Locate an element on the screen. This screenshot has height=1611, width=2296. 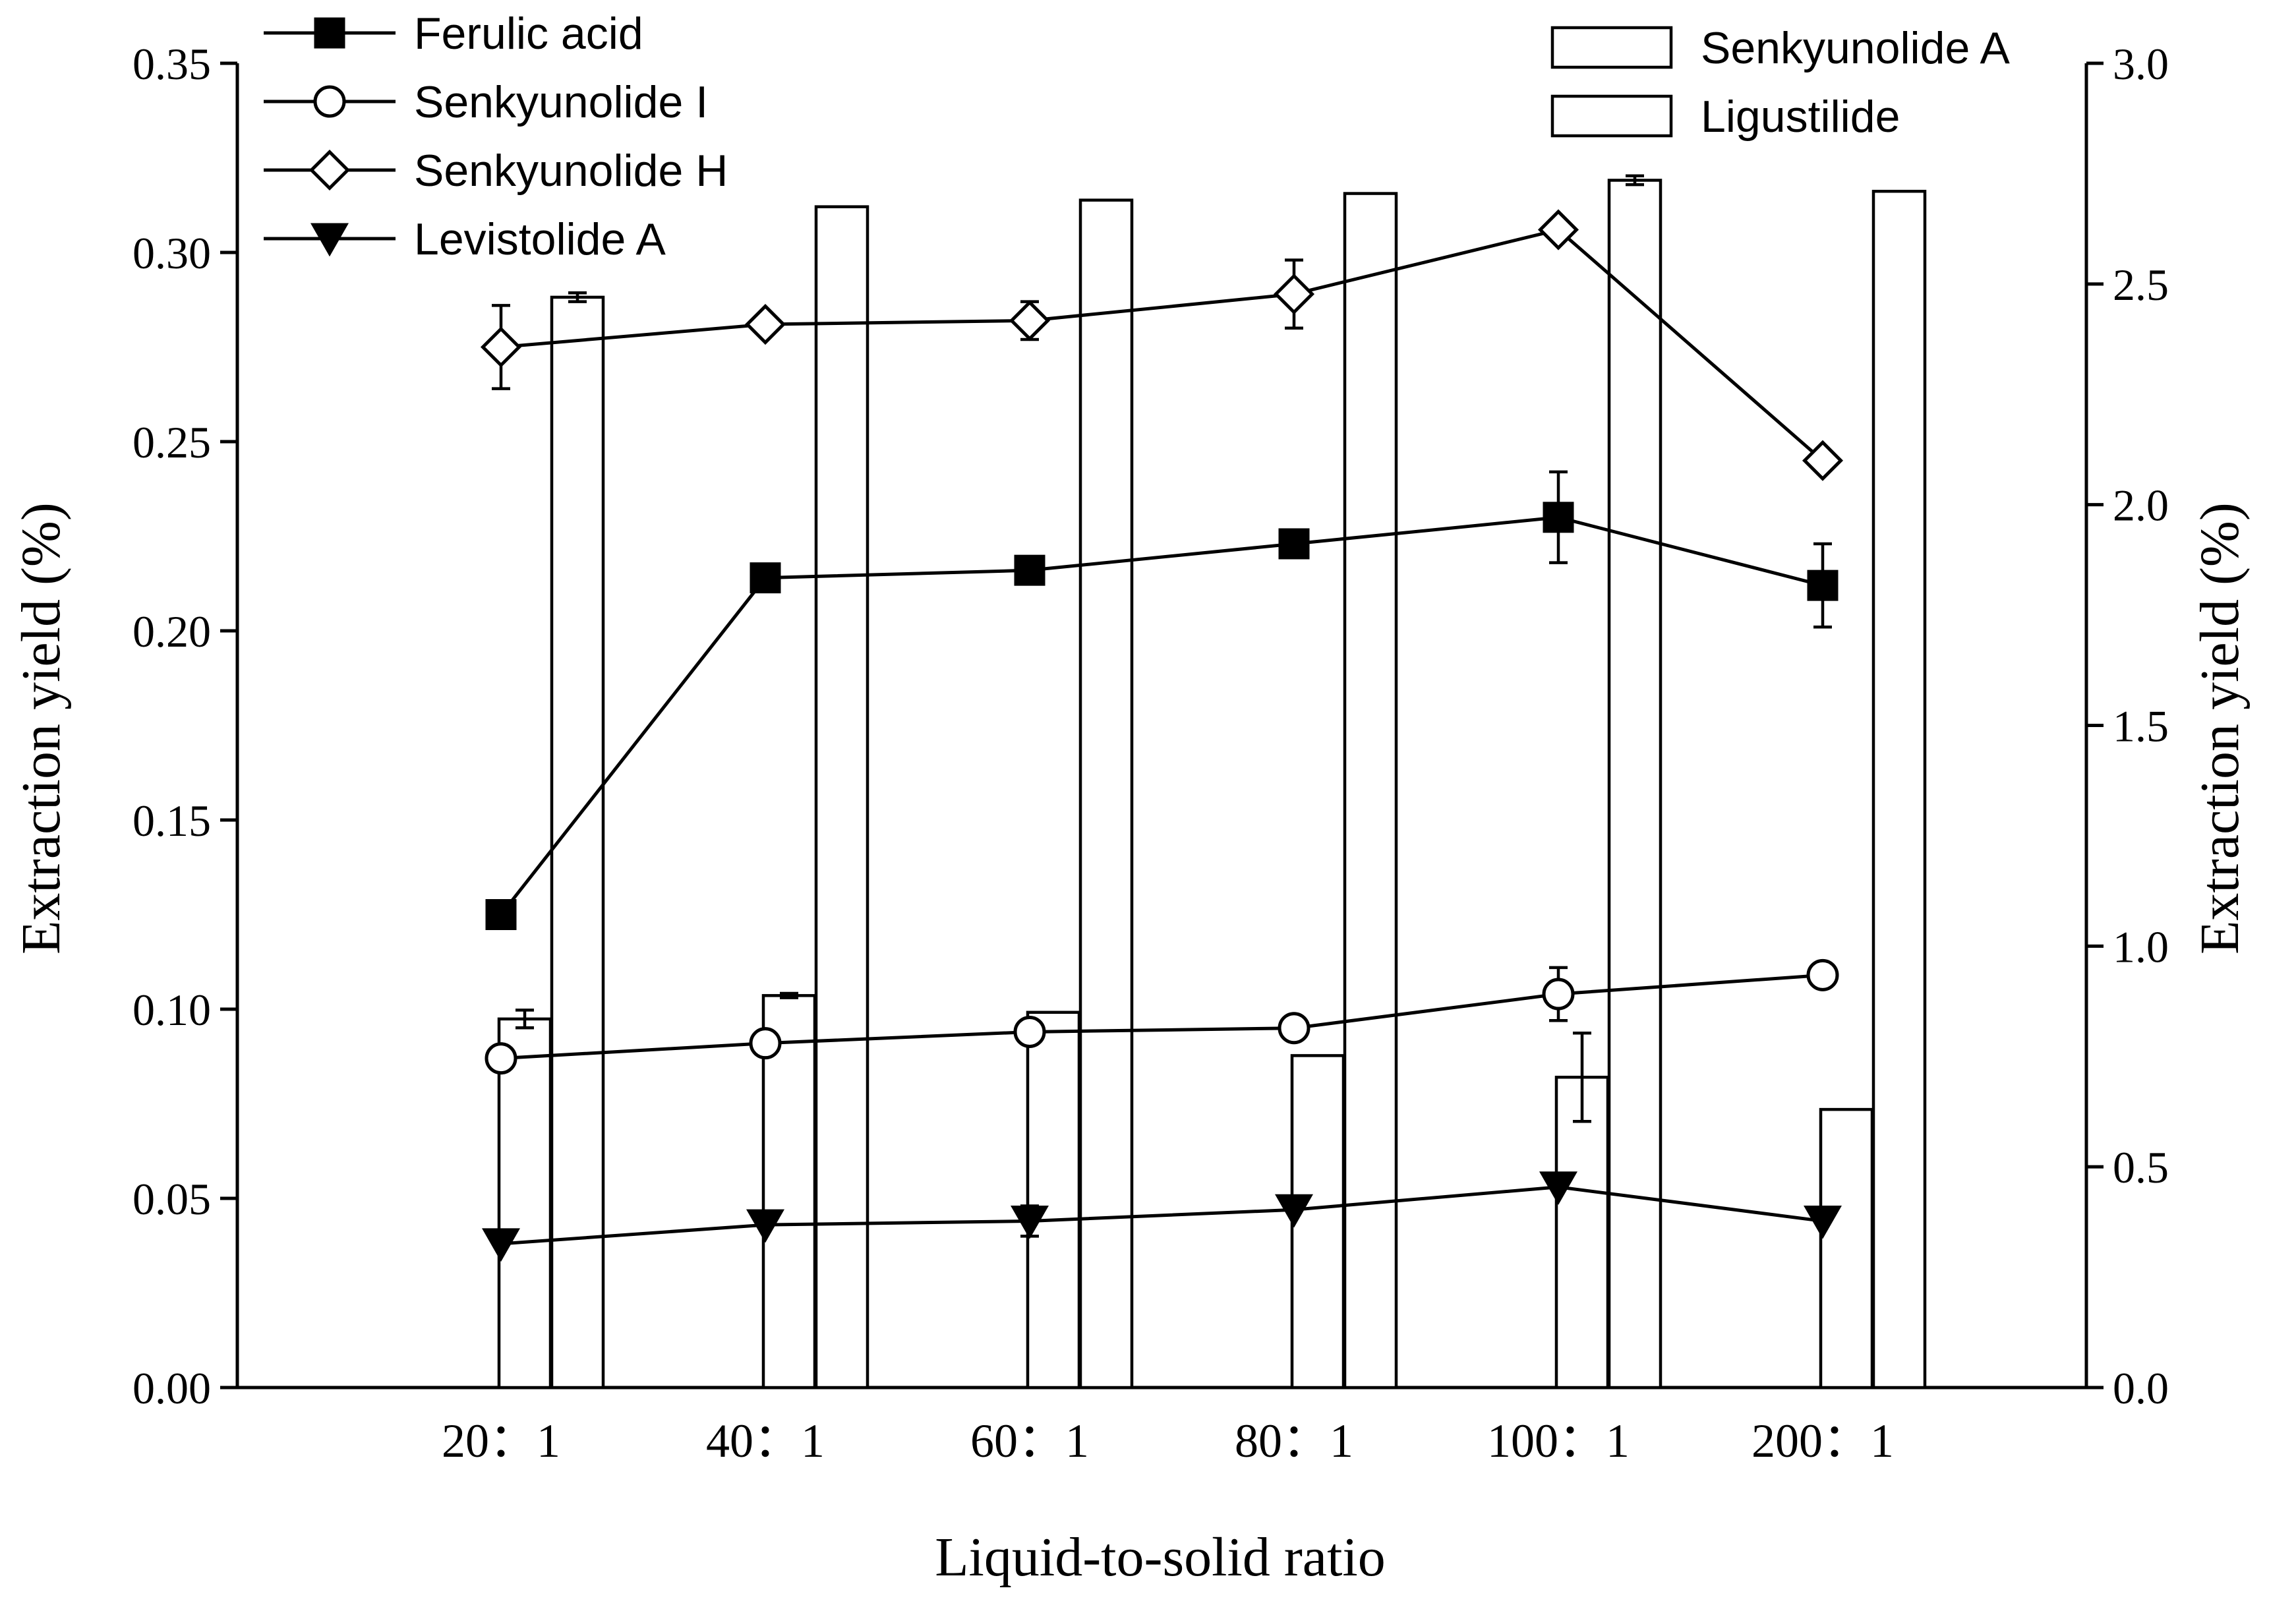
y-right-tick-label: 2.0 is located at coordinates (2141, 506).